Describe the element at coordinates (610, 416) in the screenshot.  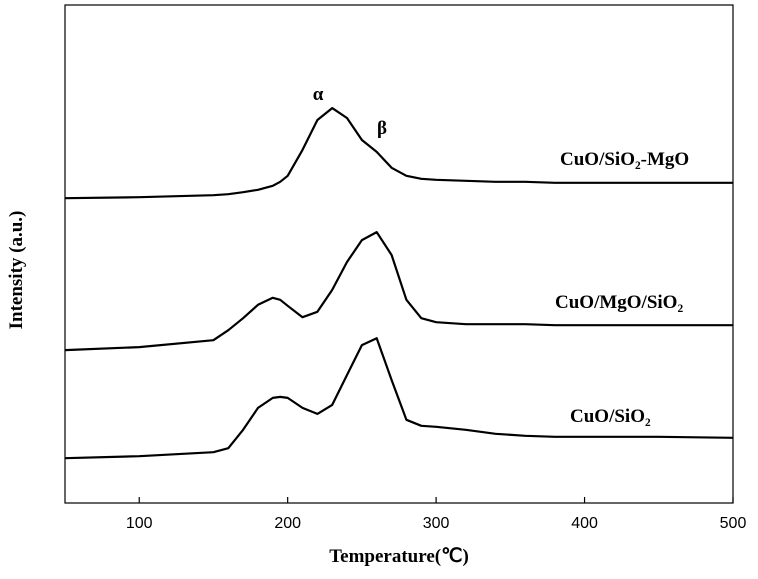
I see `series-label: CuO/SiO₂` at that location.